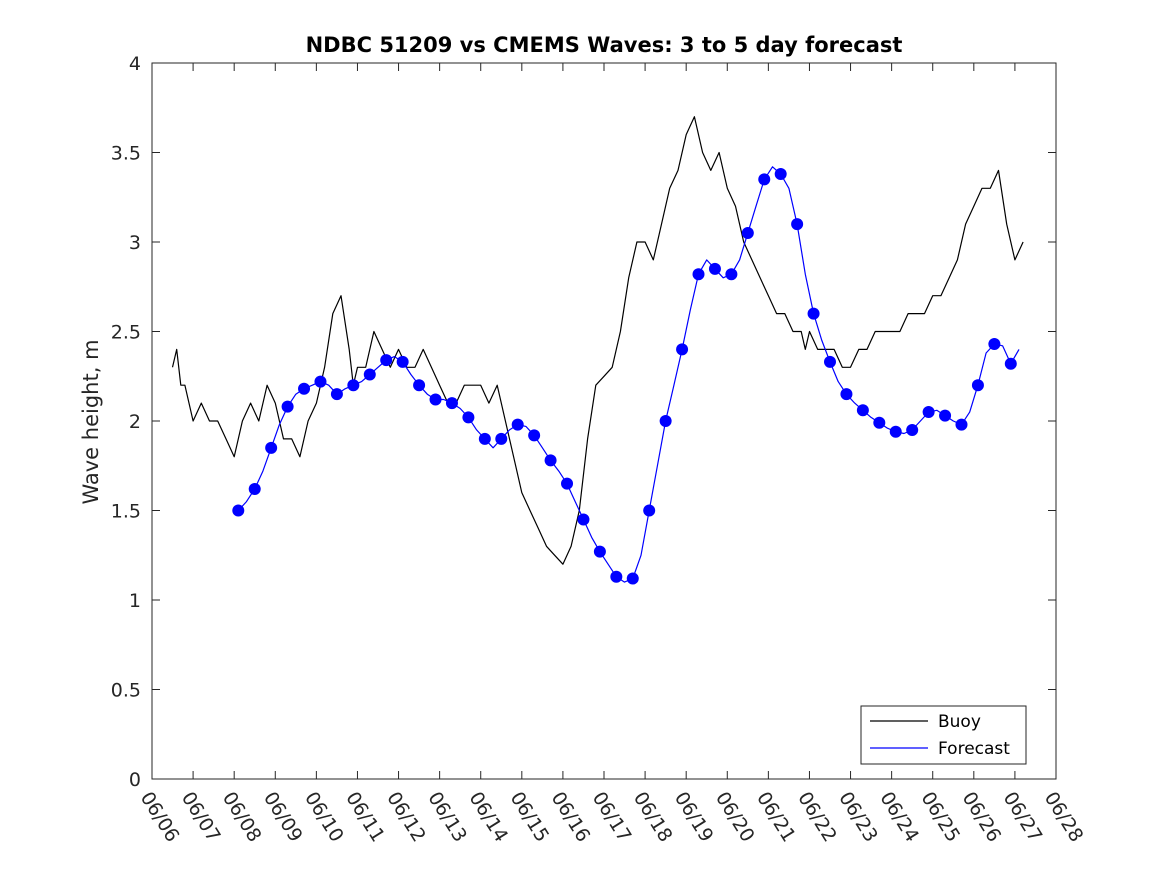 The width and height of the screenshot is (1167, 875). What do you see at coordinates (135, 601) in the screenshot?
I see `y-tick-label: 1` at bounding box center [135, 601].